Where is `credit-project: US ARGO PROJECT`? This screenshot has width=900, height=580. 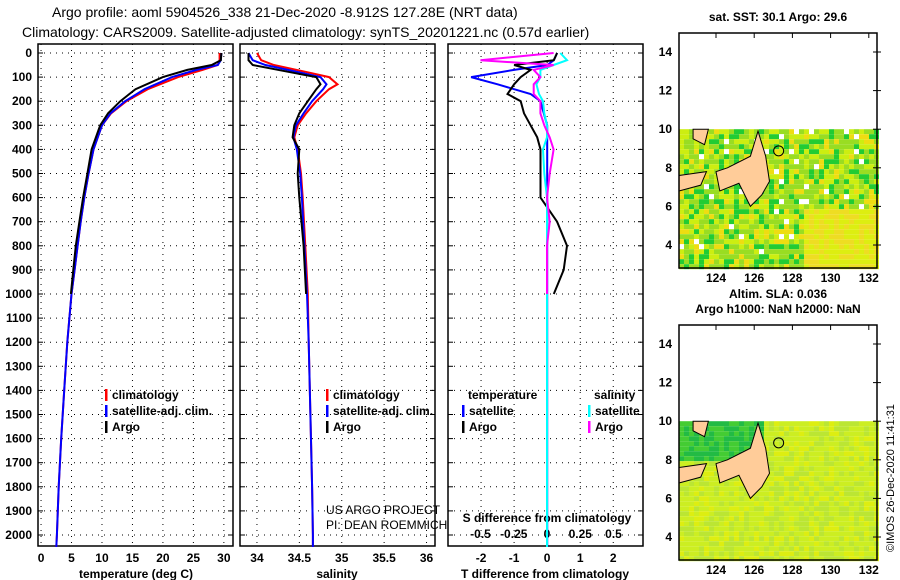 credit-project: US ARGO PROJECT is located at coordinates (383, 510).